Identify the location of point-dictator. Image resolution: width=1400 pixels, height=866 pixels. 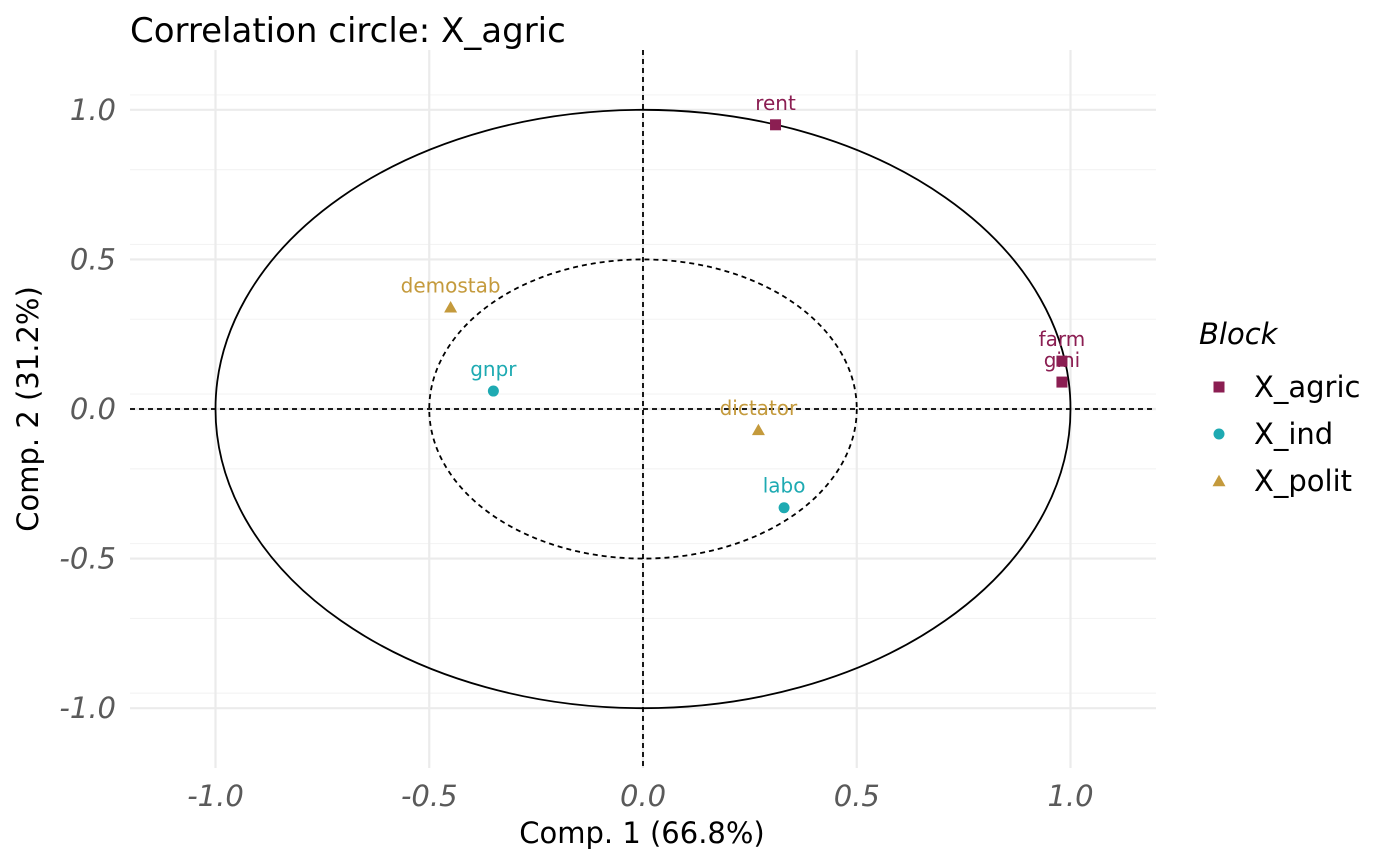
(758, 429).